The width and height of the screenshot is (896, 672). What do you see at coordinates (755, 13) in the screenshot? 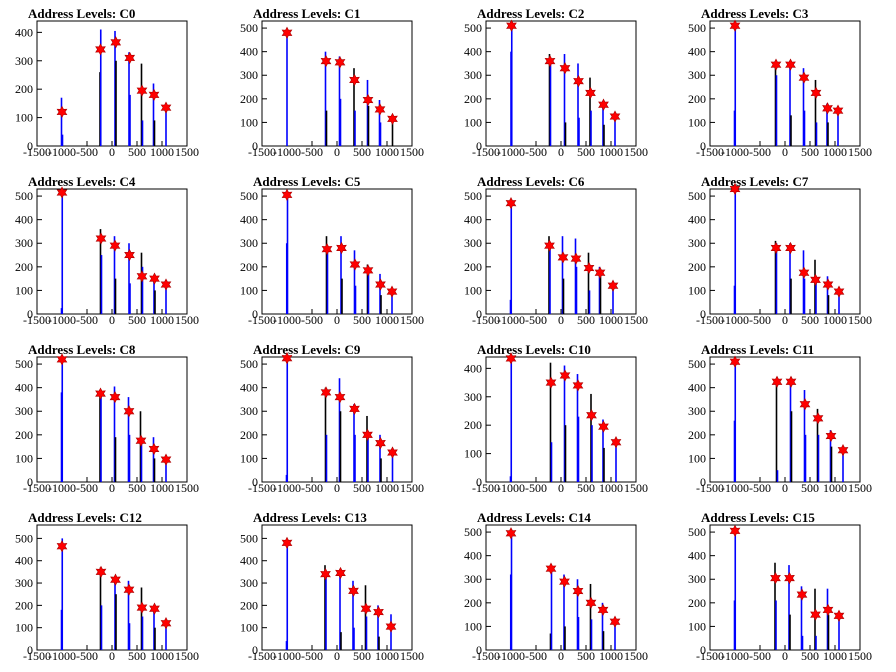
I see `panel-title: Address Levels: C3` at bounding box center [755, 13].